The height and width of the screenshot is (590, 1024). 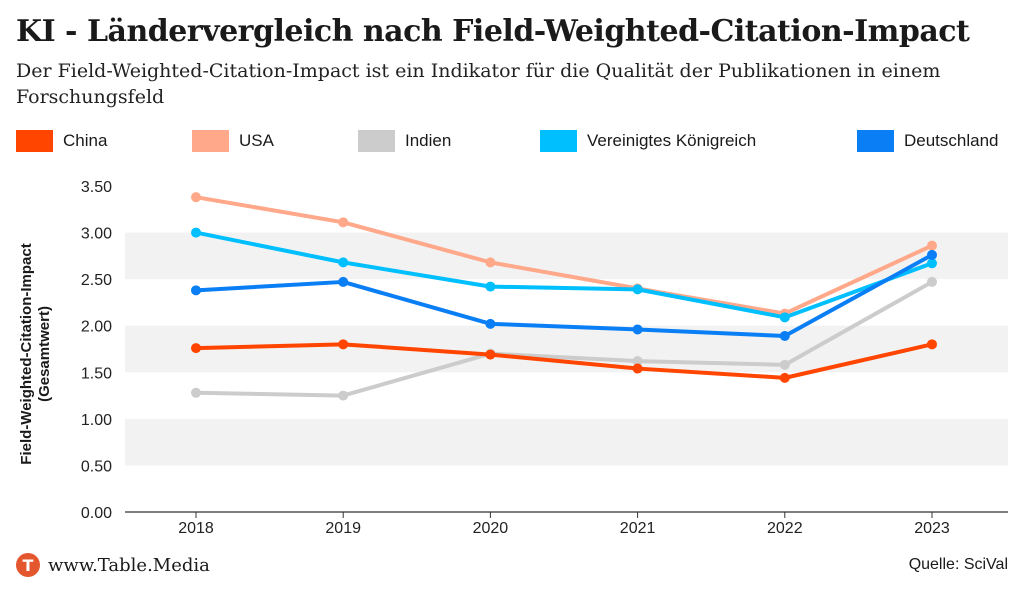 I want to click on y-axis-title-line: Field-Weighted-Citation-Impact, so click(x=26, y=353).